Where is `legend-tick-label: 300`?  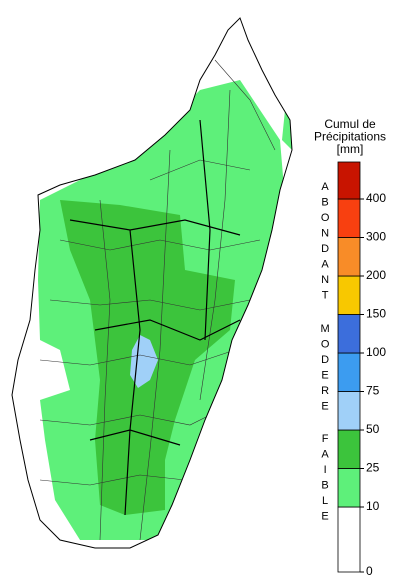 legend-tick-label: 300 is located at coordinates (376, 237).